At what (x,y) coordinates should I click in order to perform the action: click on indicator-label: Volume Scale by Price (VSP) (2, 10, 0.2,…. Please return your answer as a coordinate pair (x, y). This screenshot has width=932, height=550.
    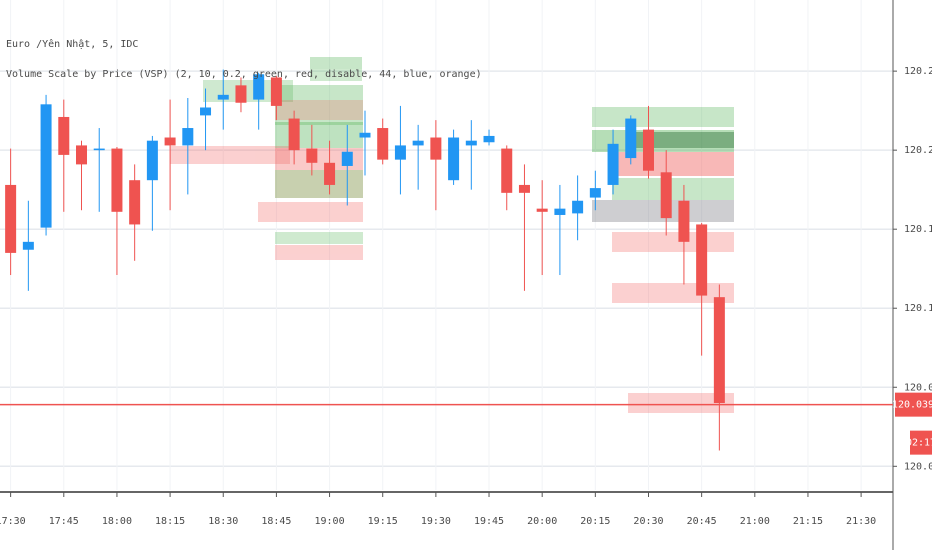
    Looking at the image, I should click on (244, 74).